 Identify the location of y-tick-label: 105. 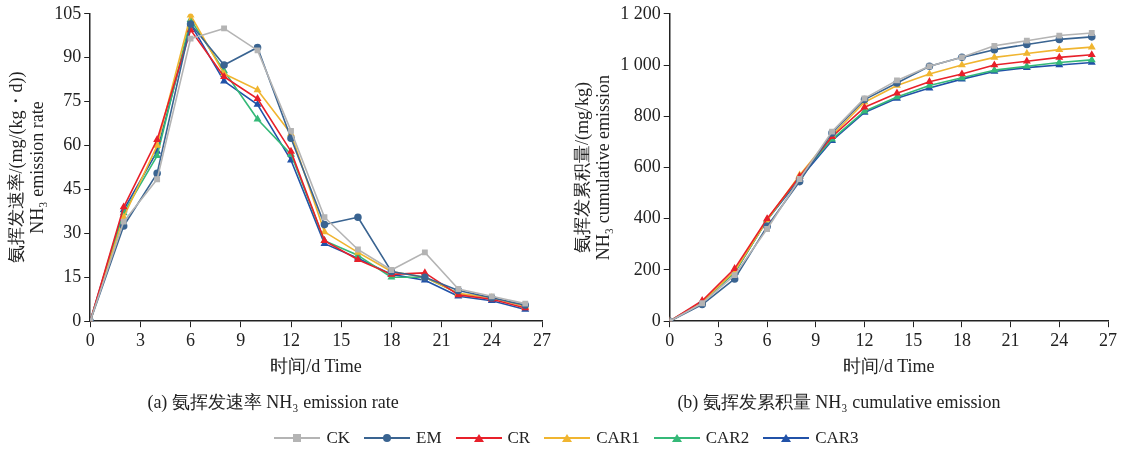
(68, 12).